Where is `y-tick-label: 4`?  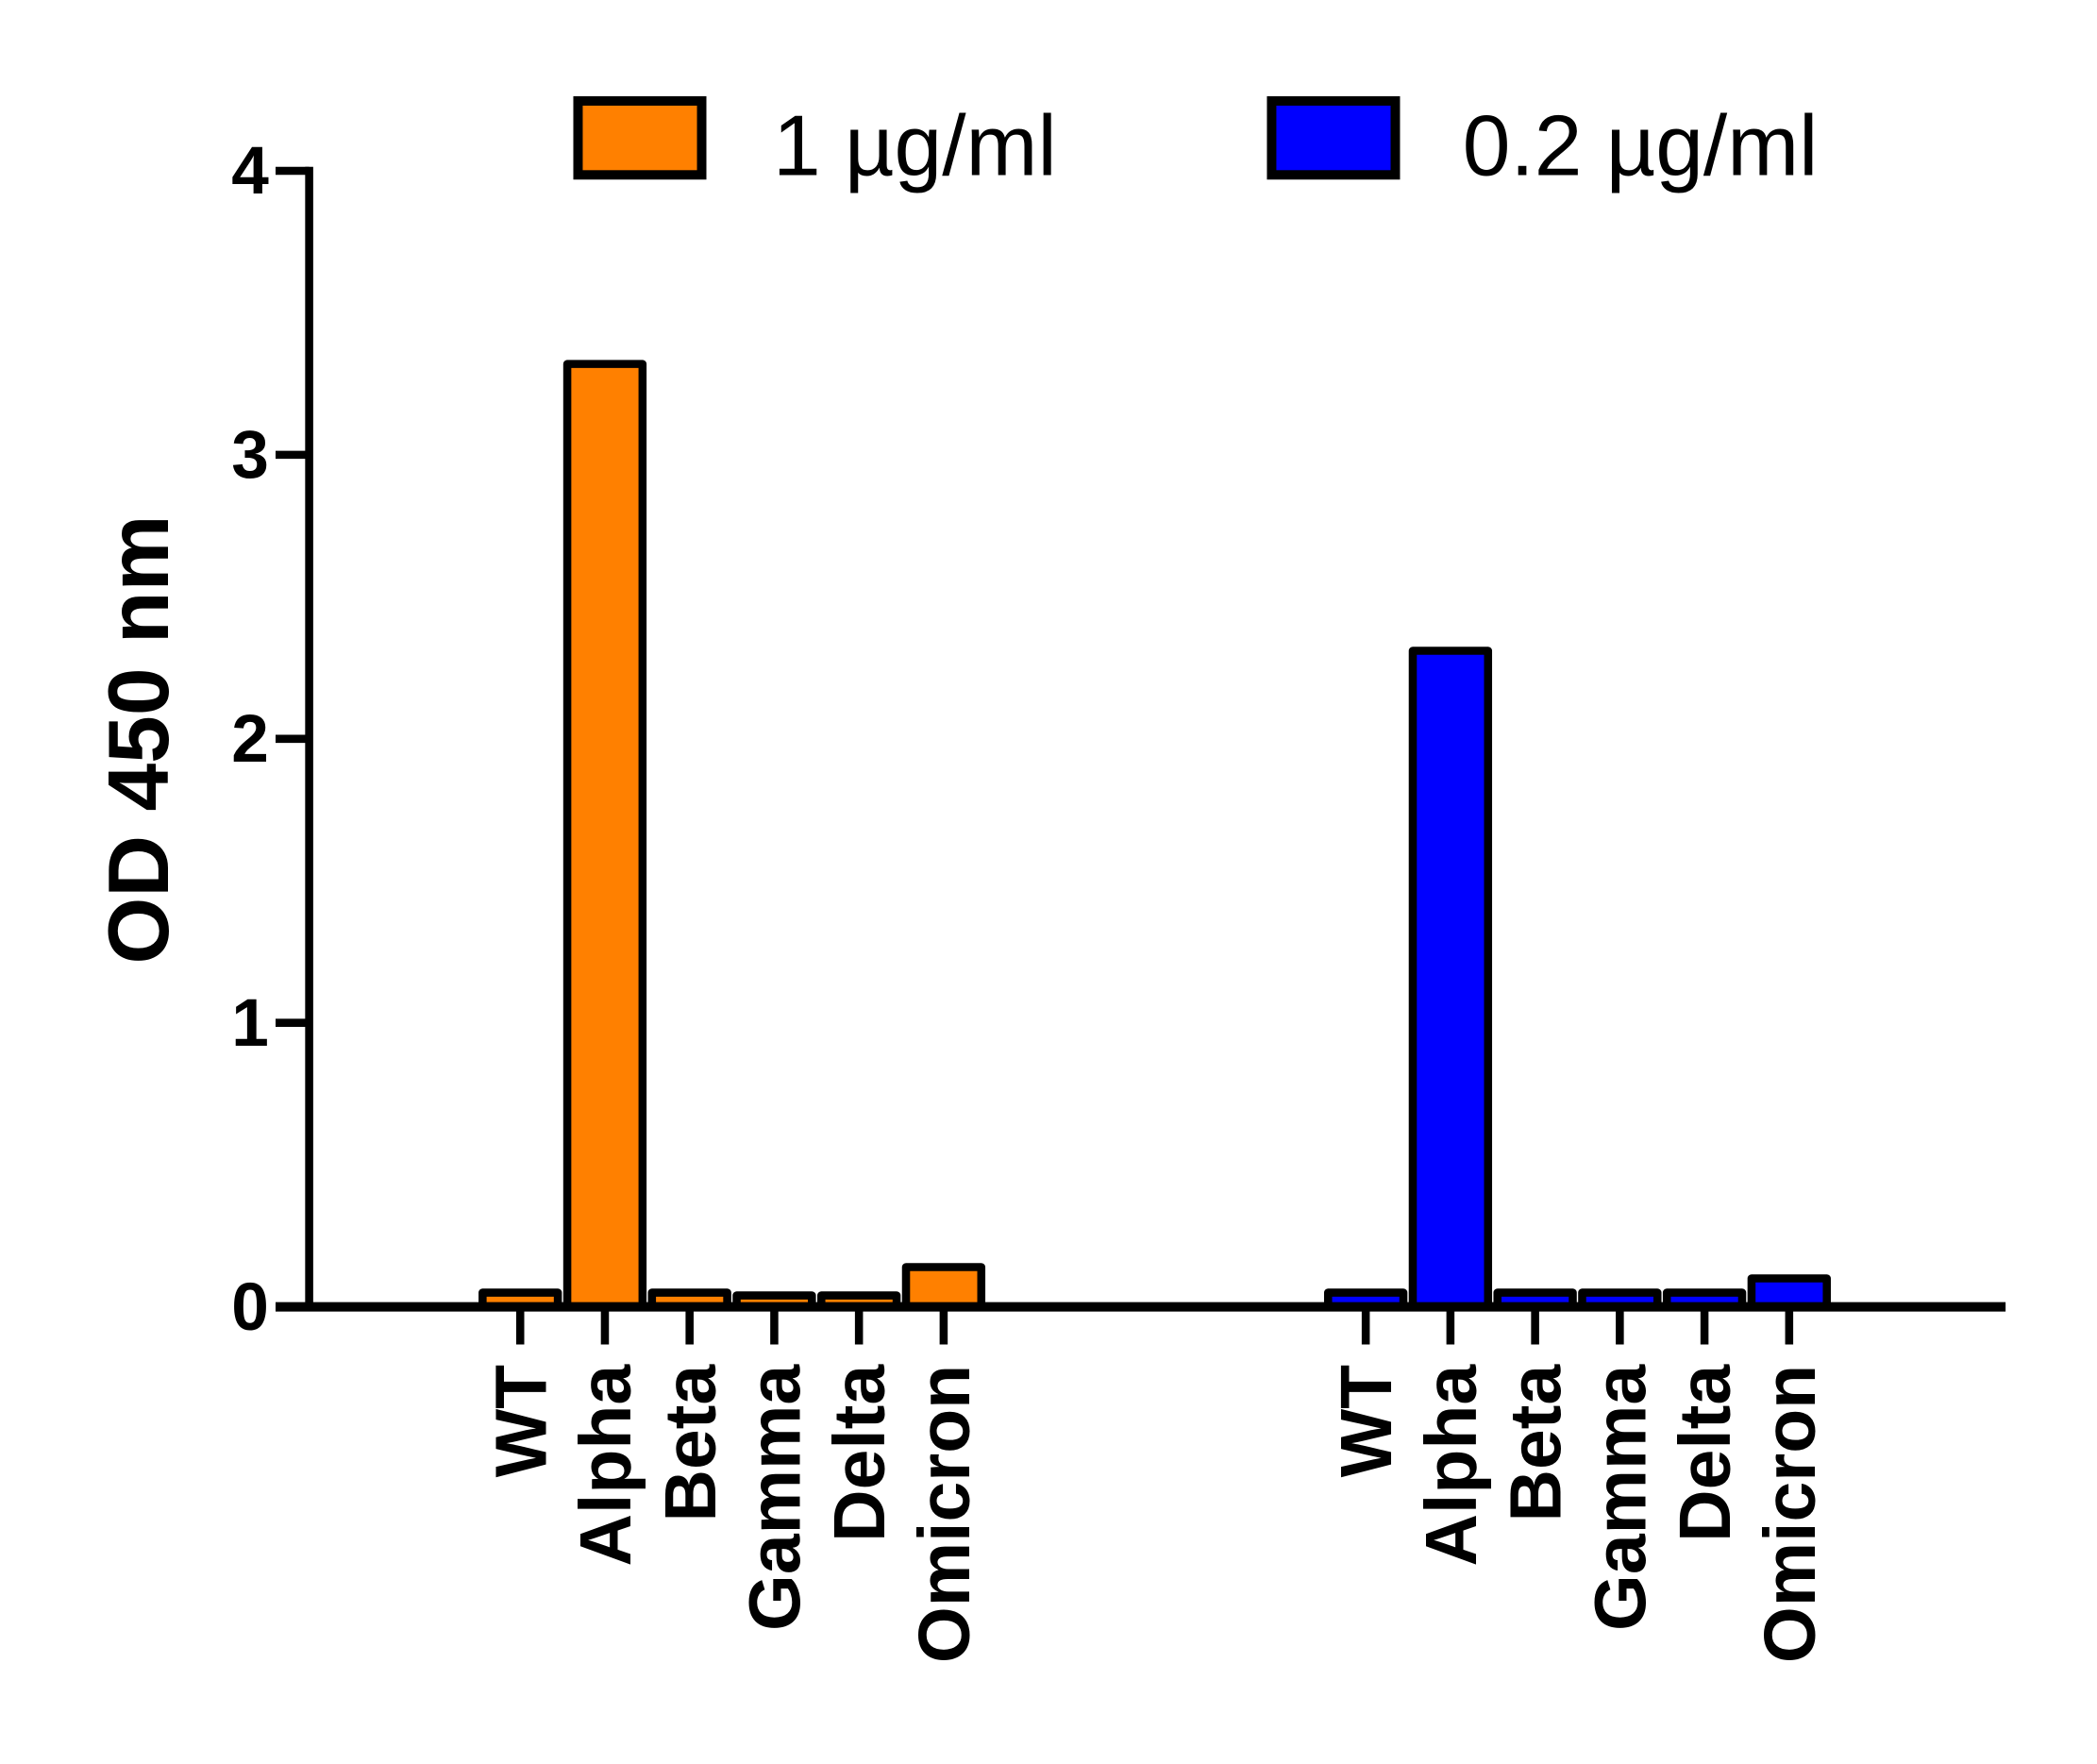 y-tick-label: 4 is located at coordinates (250, 171).